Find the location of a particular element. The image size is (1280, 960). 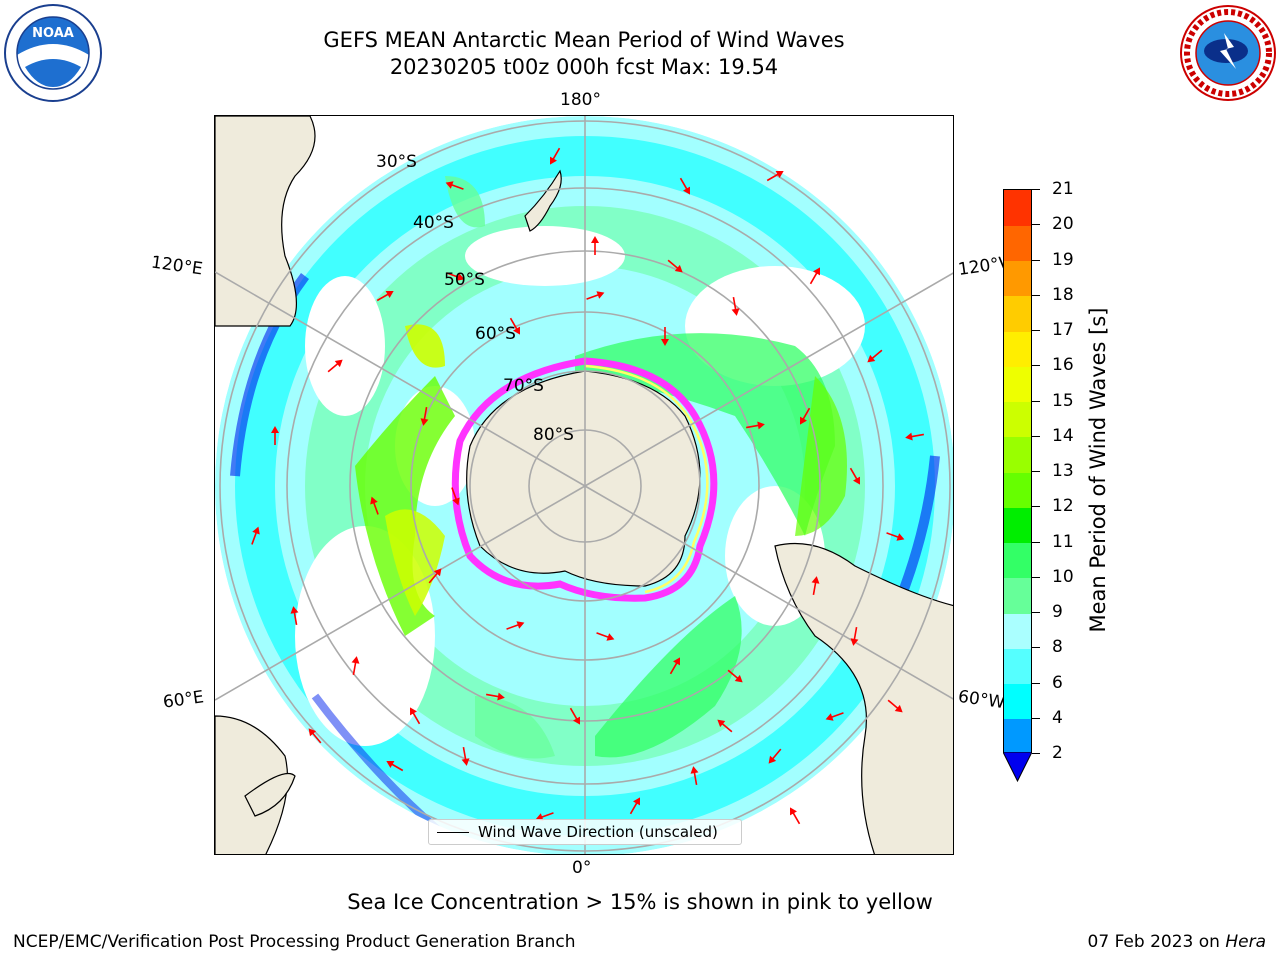

legend-label: Wind Wave Direction (unscaled) is located at coordinates (598, 832).